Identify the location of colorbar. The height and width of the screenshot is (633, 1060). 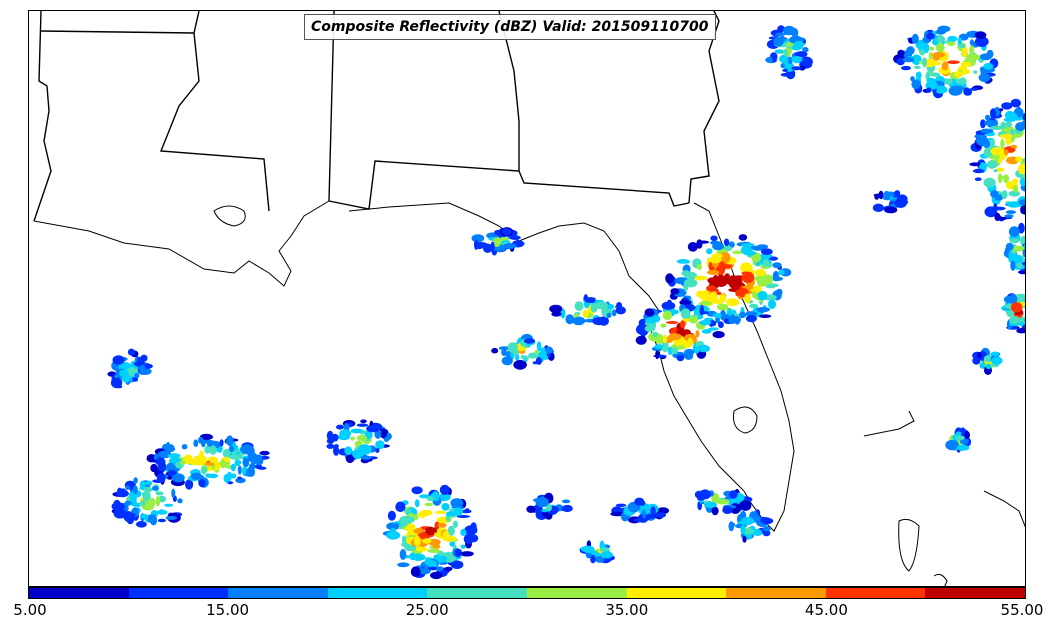
(527, 593).